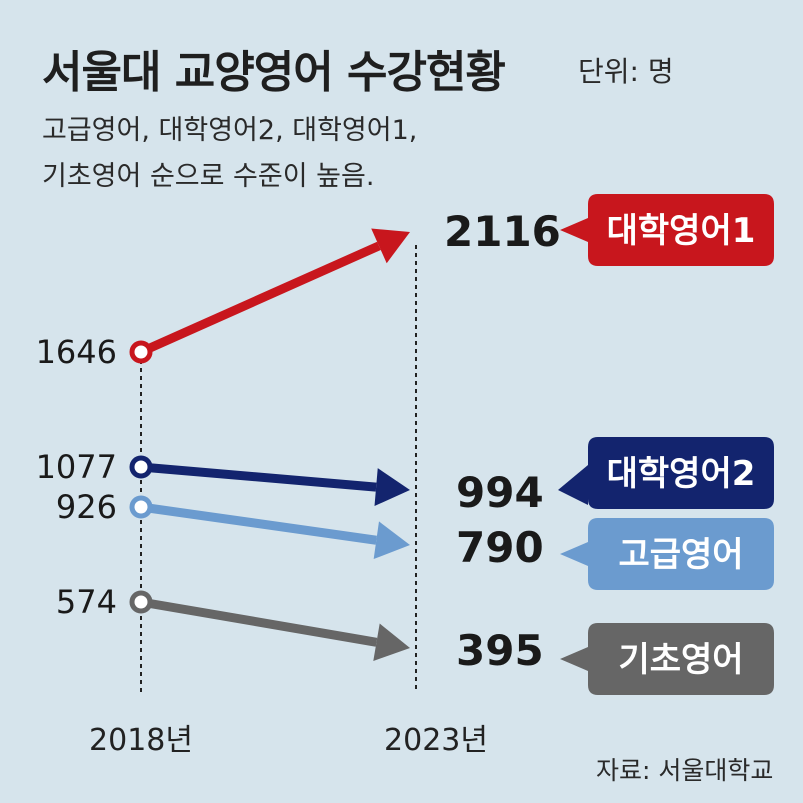 This screenshot has width=803, height=803. I want to click on univ-english-1-tag-label: 대학영어1, so click(681, 231).